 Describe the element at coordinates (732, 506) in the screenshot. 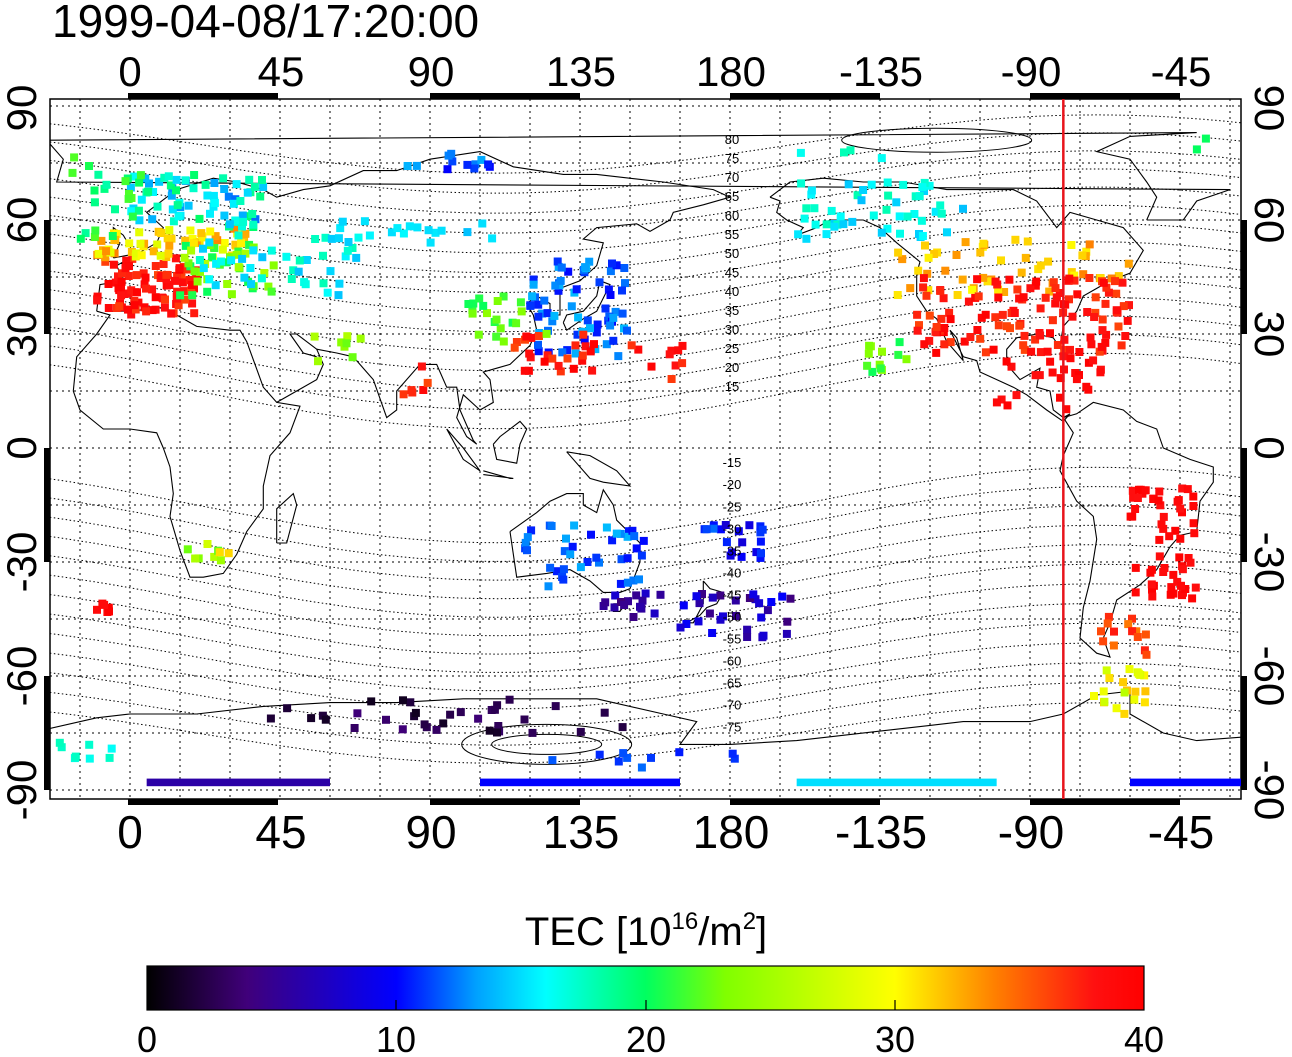

I see `contour-label: -25` at that location.